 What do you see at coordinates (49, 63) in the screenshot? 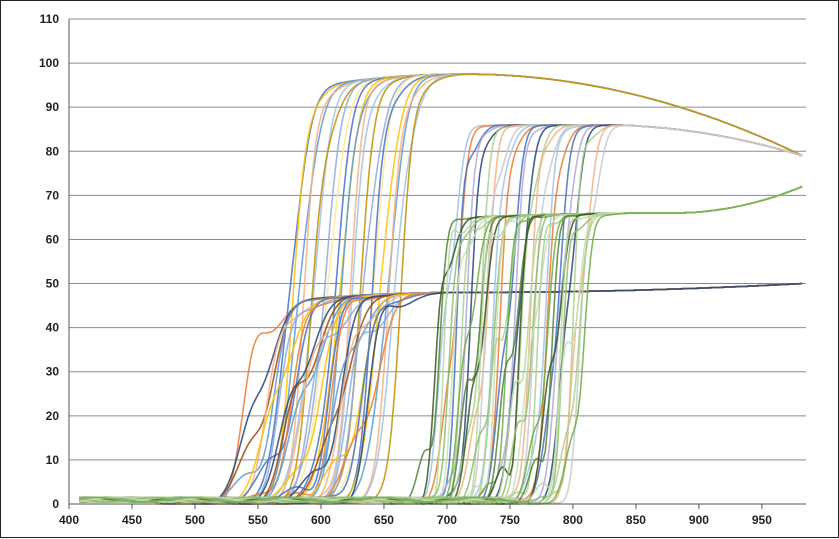
I see `y-tick-label: 100` at bounding box center [49, 63].